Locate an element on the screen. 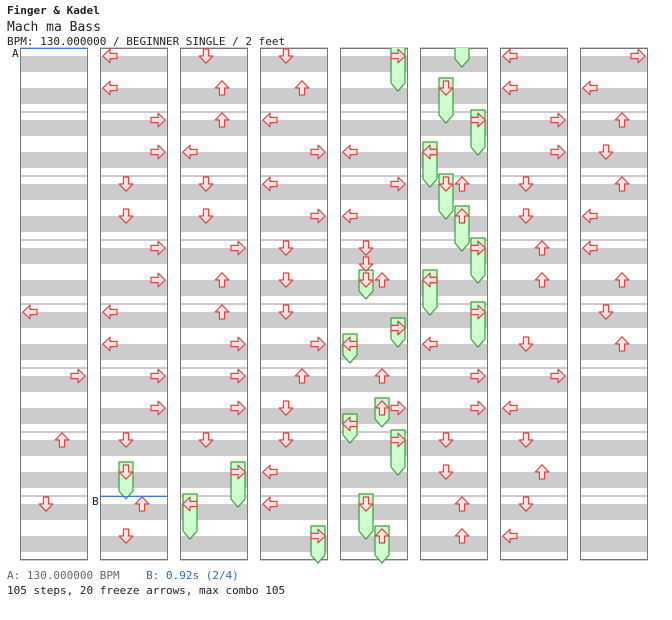  marker-label: A is located at coordinates (15, 53).